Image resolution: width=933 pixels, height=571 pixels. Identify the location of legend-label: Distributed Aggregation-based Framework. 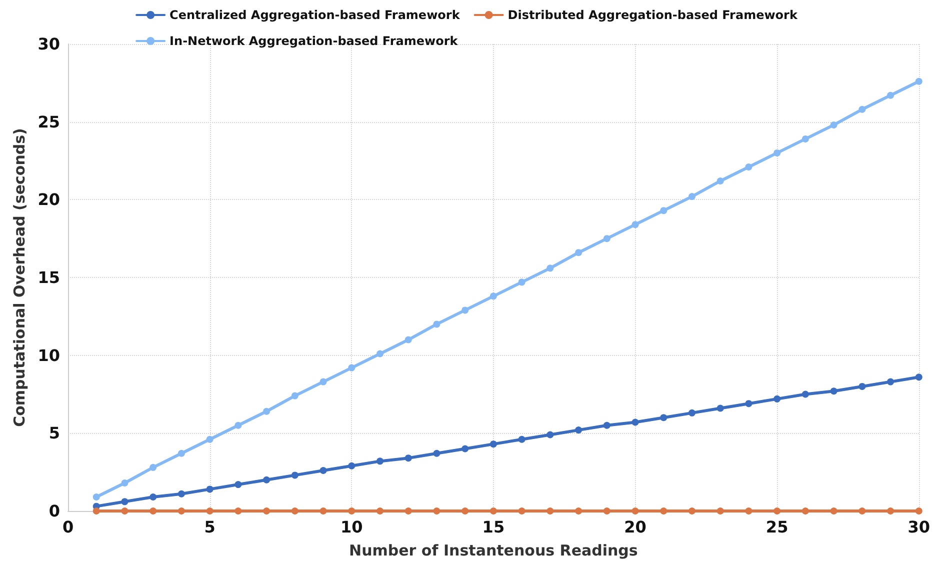
(653, 15).